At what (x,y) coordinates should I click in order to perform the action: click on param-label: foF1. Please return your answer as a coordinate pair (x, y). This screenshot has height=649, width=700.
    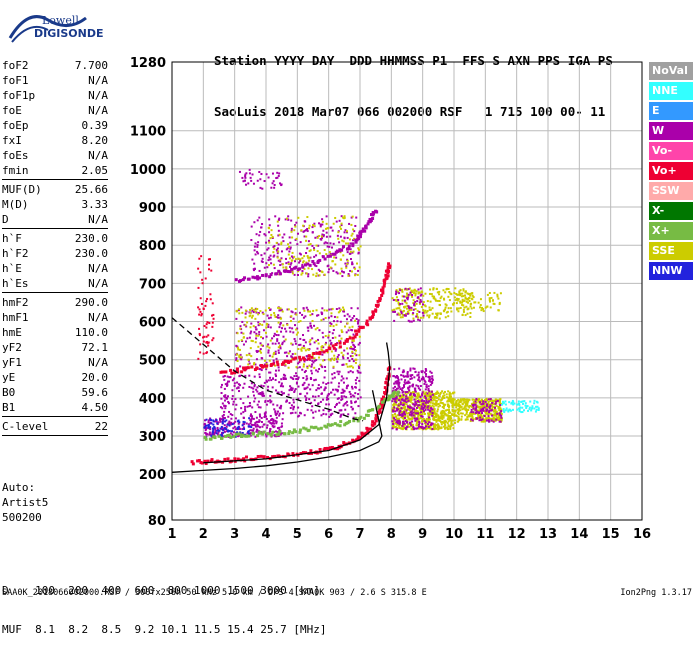
    Looking at the image, I should click on (15, 80).